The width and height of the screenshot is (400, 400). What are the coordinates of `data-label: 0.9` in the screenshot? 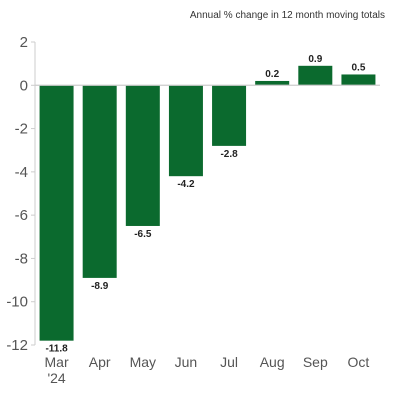 It's located at (315, 59).